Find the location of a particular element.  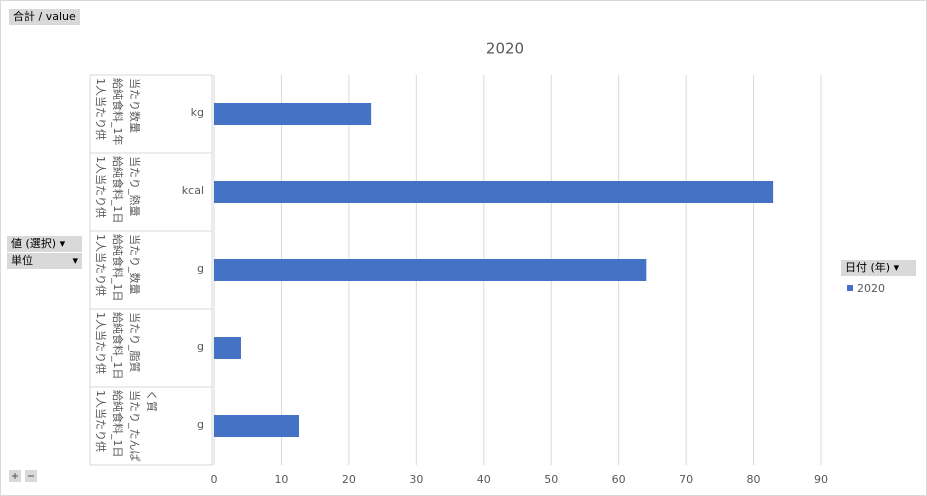

x-tick-label: 40 is located at coordinates (484, 479).